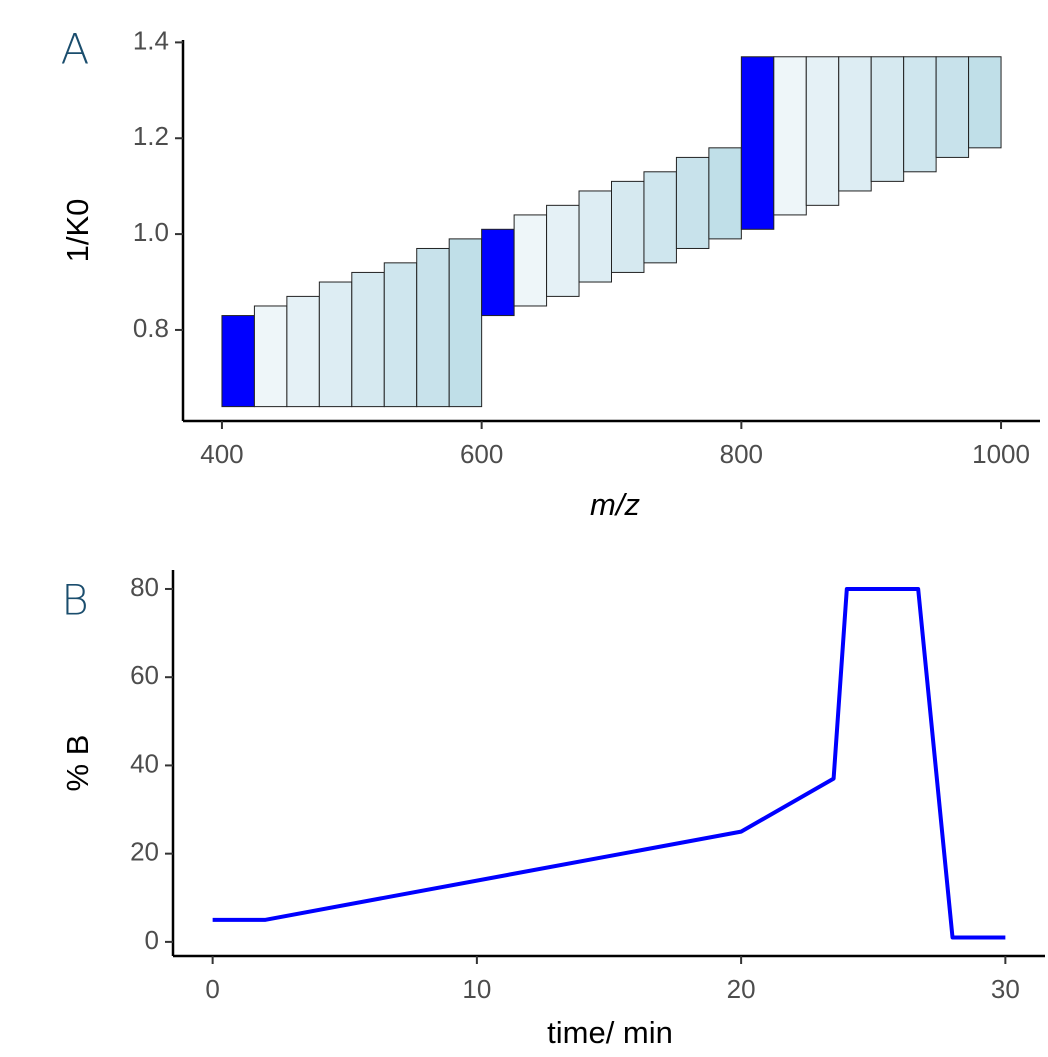 This screenshot has width=1048, height=1057. Describe the element at coordinates (1005, 989) in the screenshot. I see `x-tick-label: 30` at that location.